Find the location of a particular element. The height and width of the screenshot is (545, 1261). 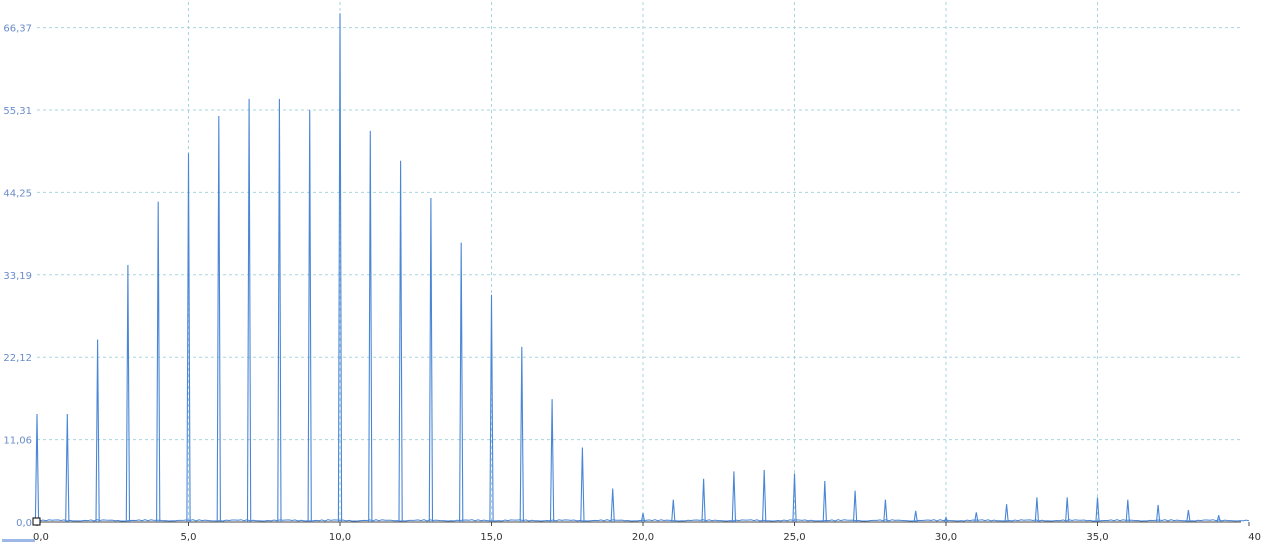

y-tick-label: 0,0 is located at coordinates (24, 523).